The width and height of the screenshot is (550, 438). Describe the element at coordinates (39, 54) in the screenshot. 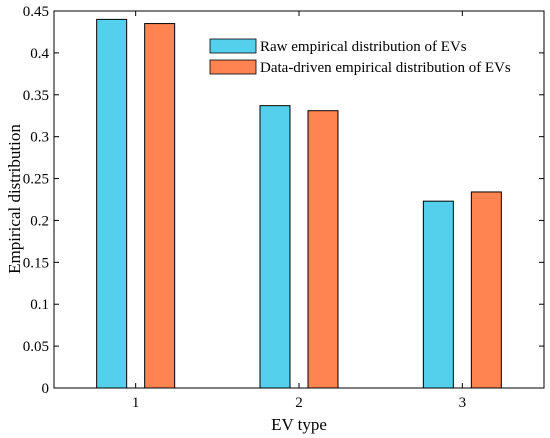

I see `y-tick-label: 0.4` at that location.